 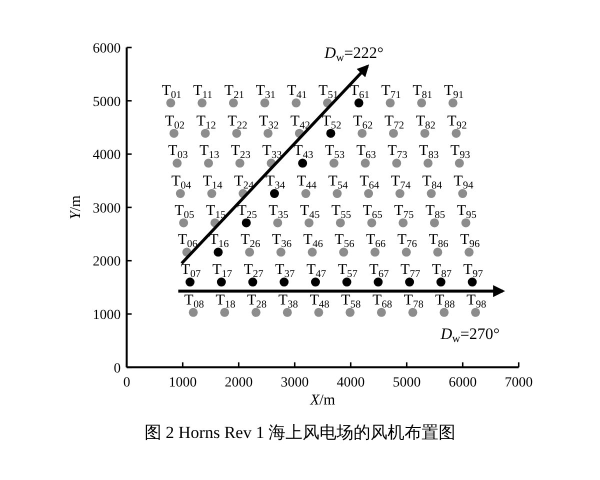 I want to click on x-tick-label: 5000, so click(x=406, y=382).